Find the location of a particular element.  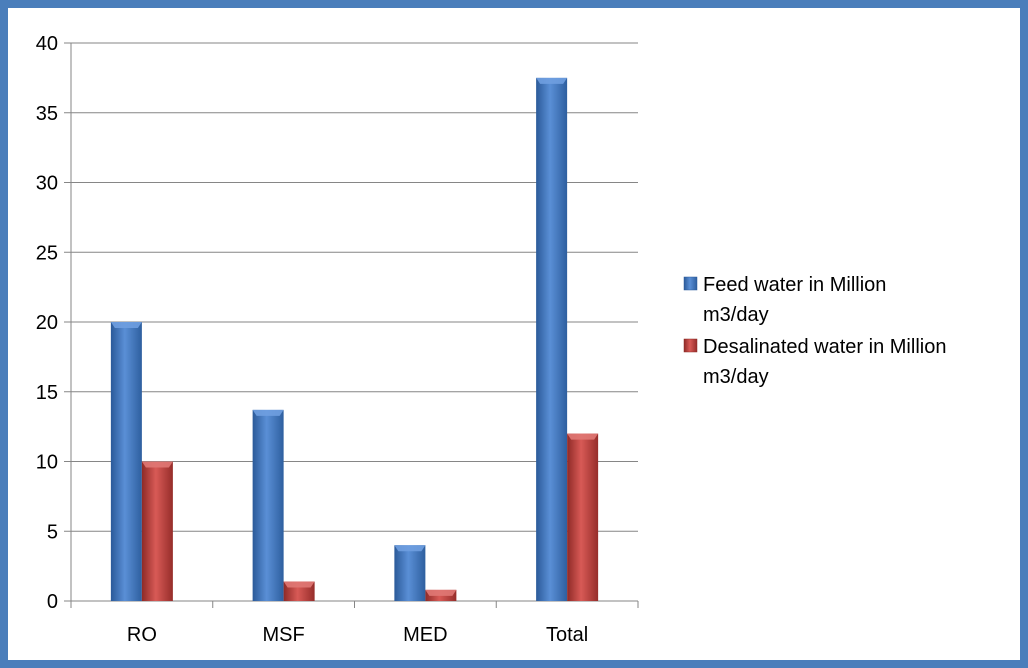

y-tick-label: 10 is located at coordinates (47, 463).